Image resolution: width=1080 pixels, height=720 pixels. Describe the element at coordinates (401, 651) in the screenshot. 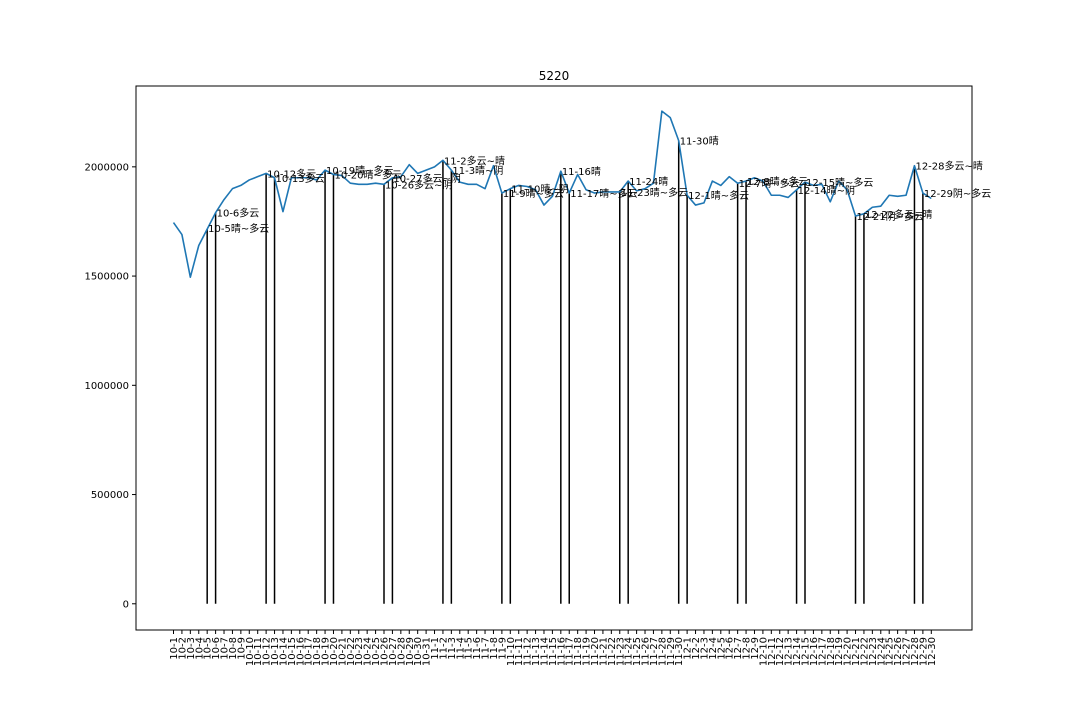

I see `x-tick-label: 10-28` at that location.